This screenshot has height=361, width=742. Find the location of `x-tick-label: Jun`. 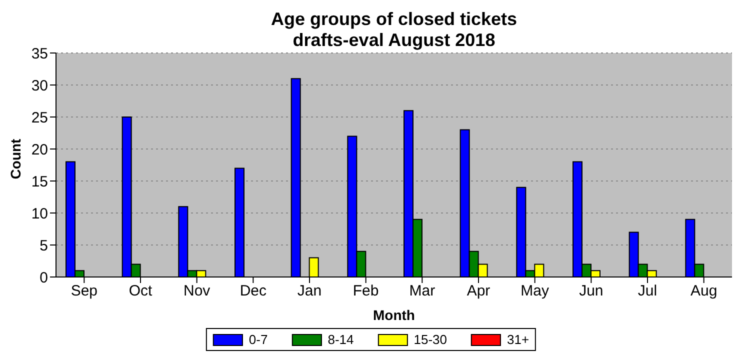

x-tick-label: Jun is located at coordinates (591, 291).